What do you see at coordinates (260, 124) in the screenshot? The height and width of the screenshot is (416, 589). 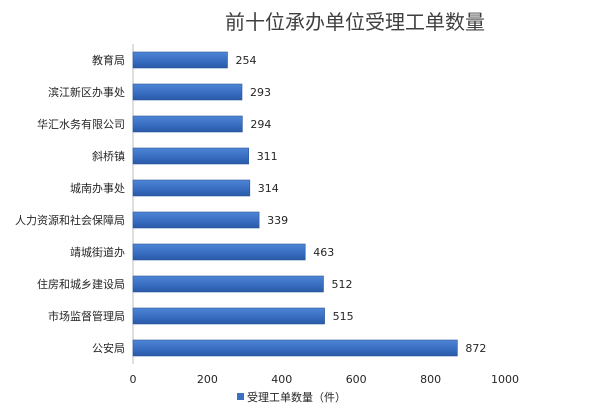 I see `data-label: 294` at bounding box center [260, 124].